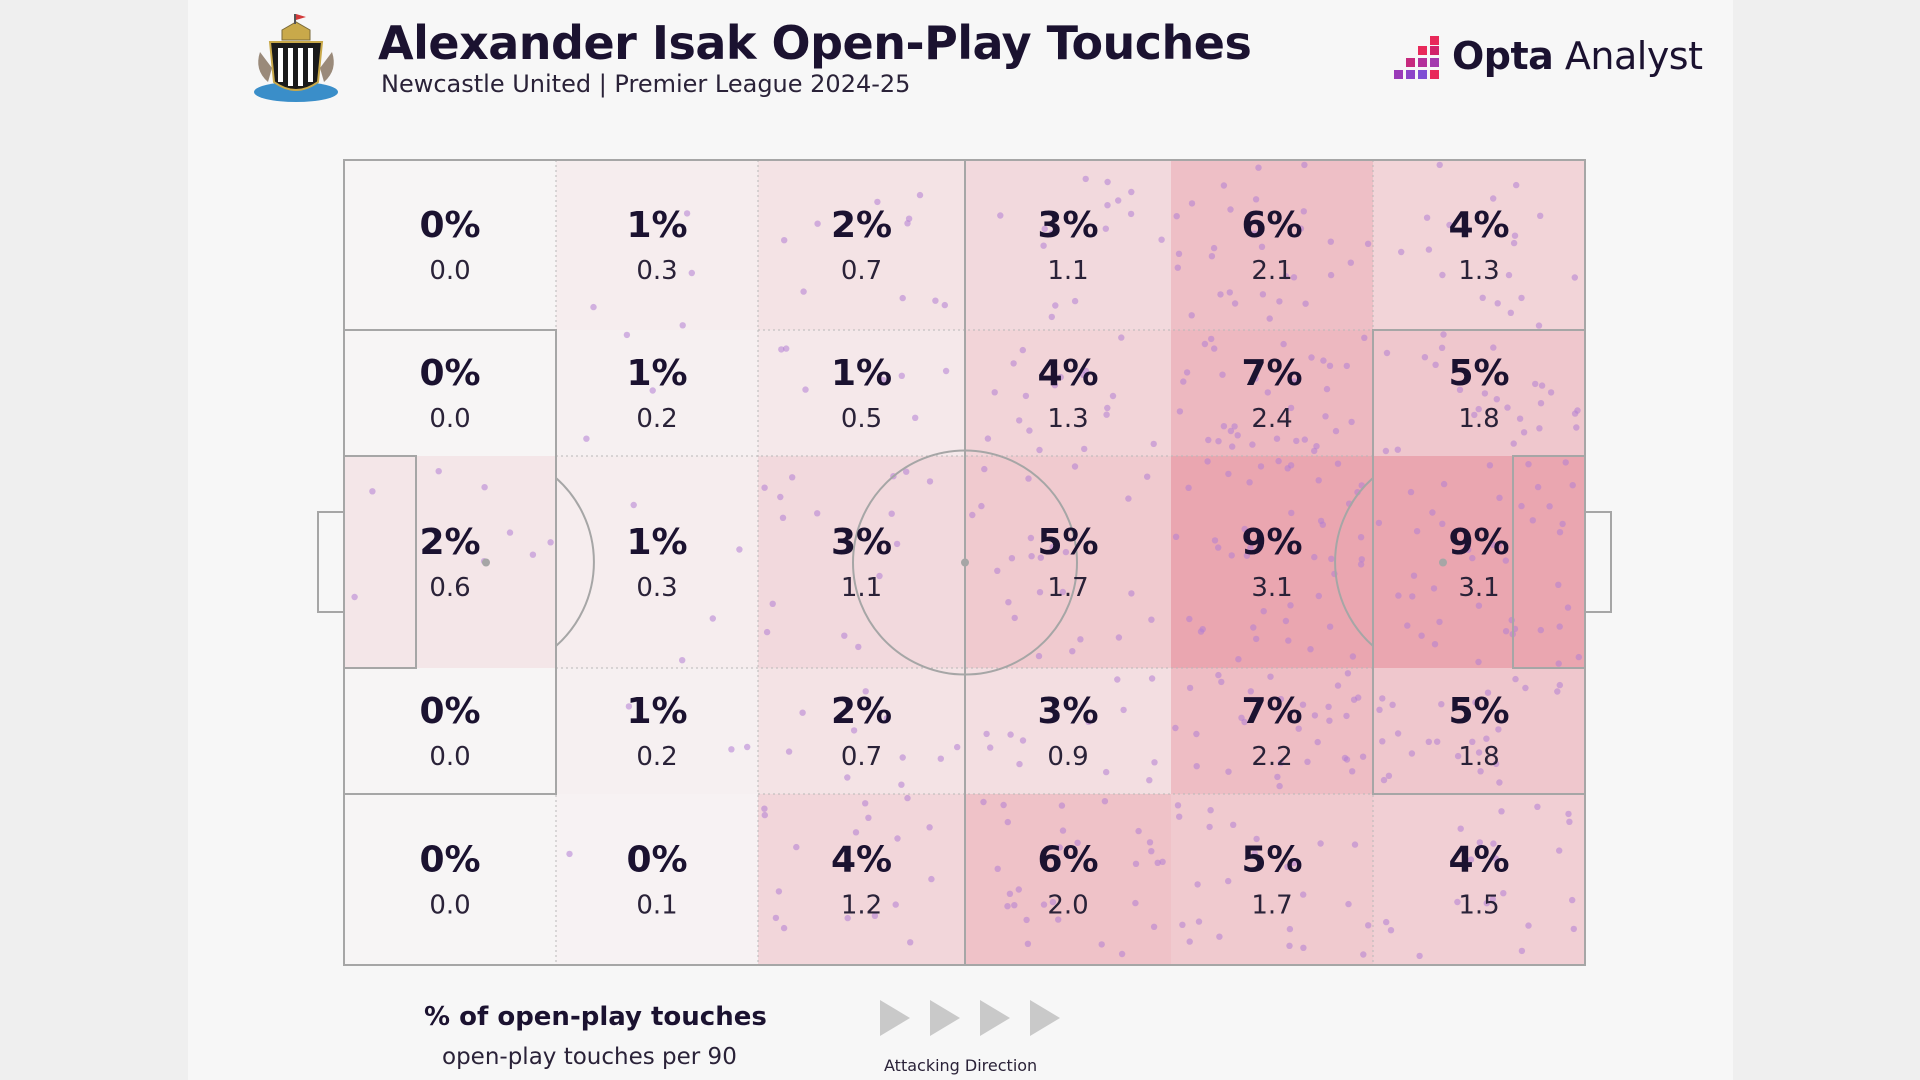  Describe the element at coordinates (1067, 271) in the screenshot. I see `cell-per90-label: 1.1` at that location.